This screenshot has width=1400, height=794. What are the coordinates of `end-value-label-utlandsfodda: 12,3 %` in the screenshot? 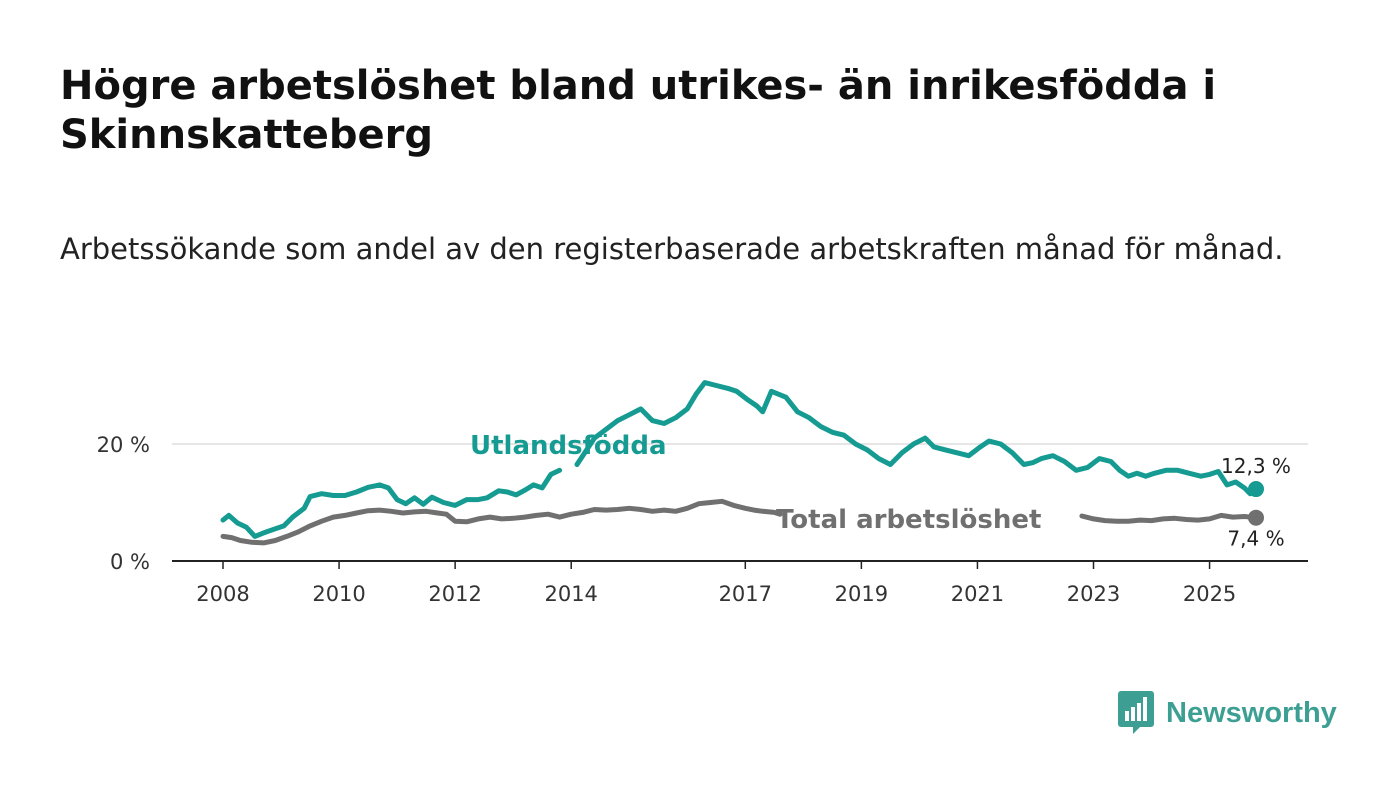 It's located at (1256, 466).